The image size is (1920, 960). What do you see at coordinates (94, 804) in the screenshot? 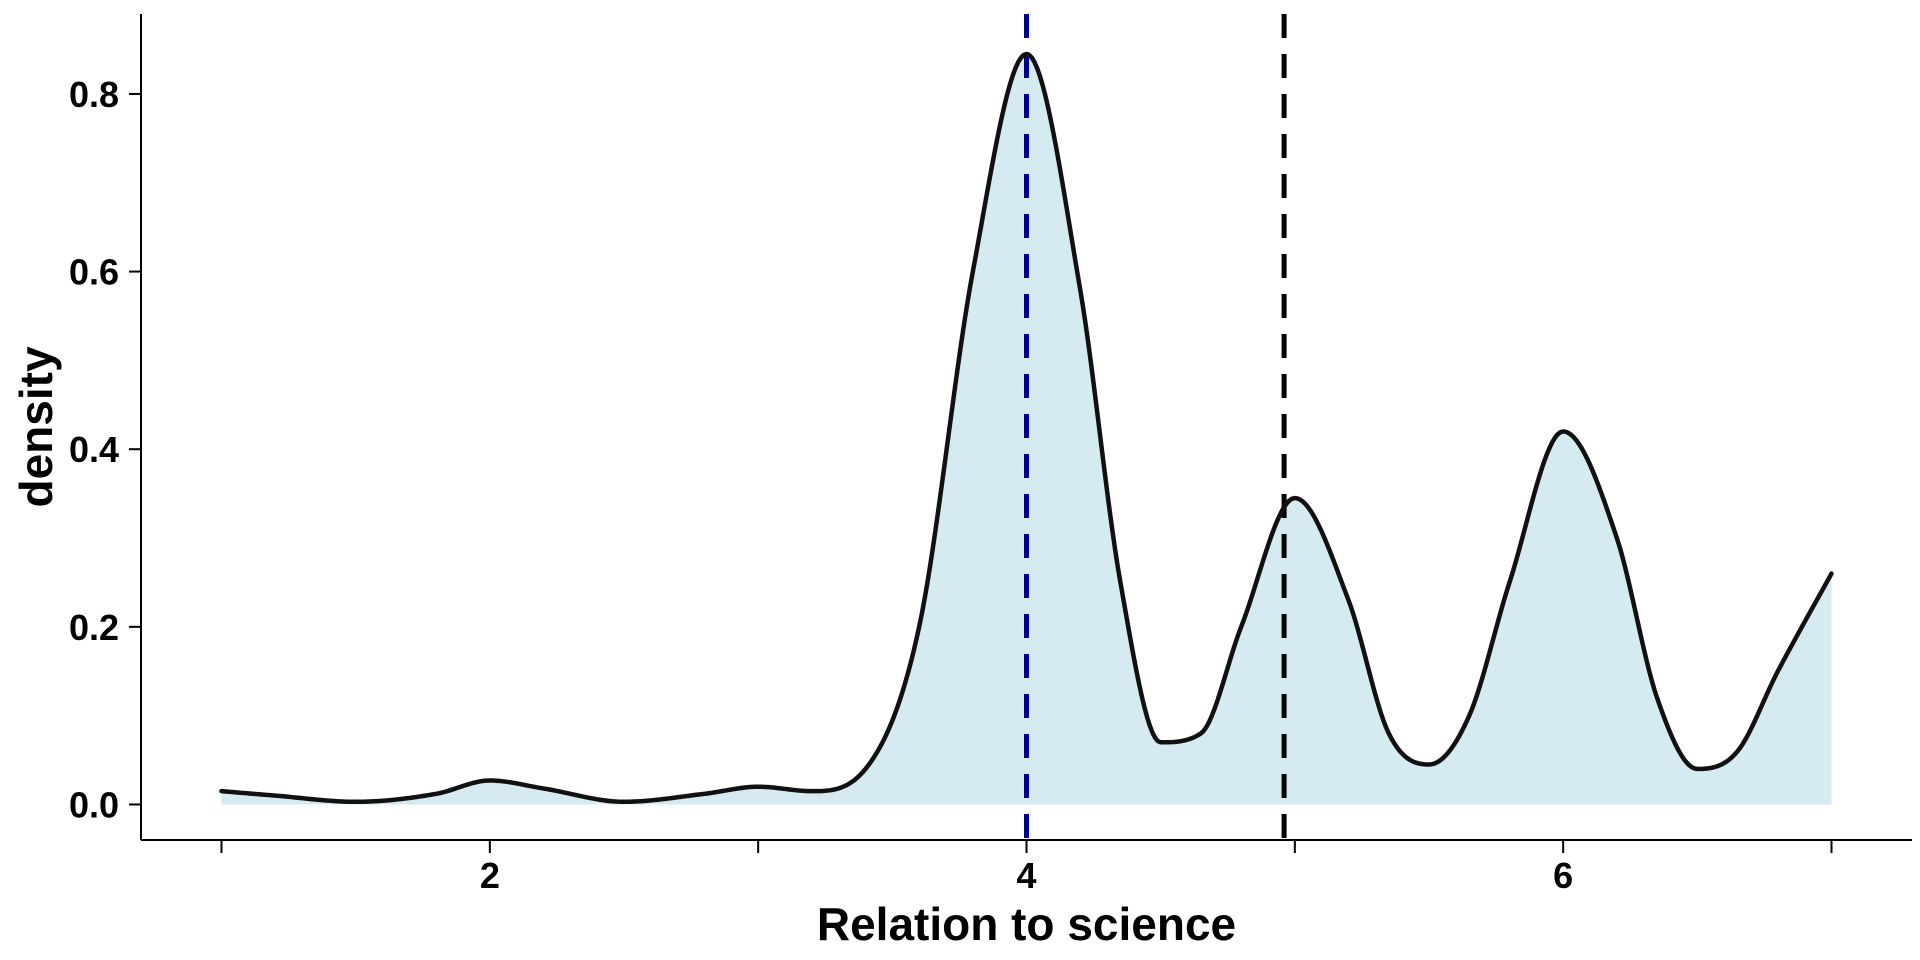
I see `y-tick-label: 0.0` at bounding box center [94, 804].